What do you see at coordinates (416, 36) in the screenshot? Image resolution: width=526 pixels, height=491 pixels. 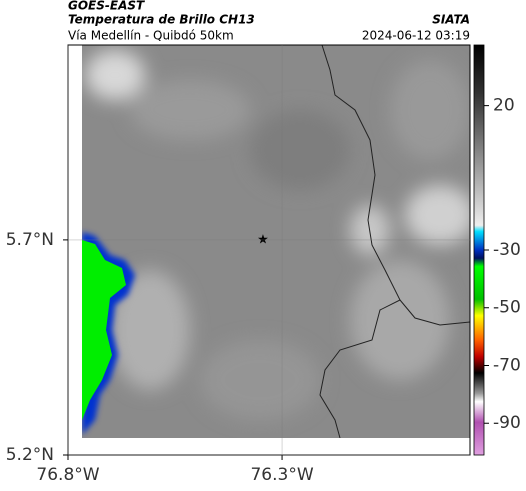 I see `datetime: 2024-06-12 03:19` at bounding box center [416, 36].